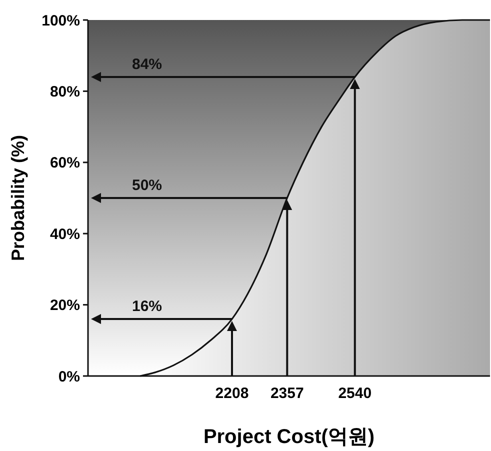 This screenshot has height=451, width=491. Describe the element at coordinates (65, 91) in the screenshot. I see `y-tick-label: 80%` at that location.